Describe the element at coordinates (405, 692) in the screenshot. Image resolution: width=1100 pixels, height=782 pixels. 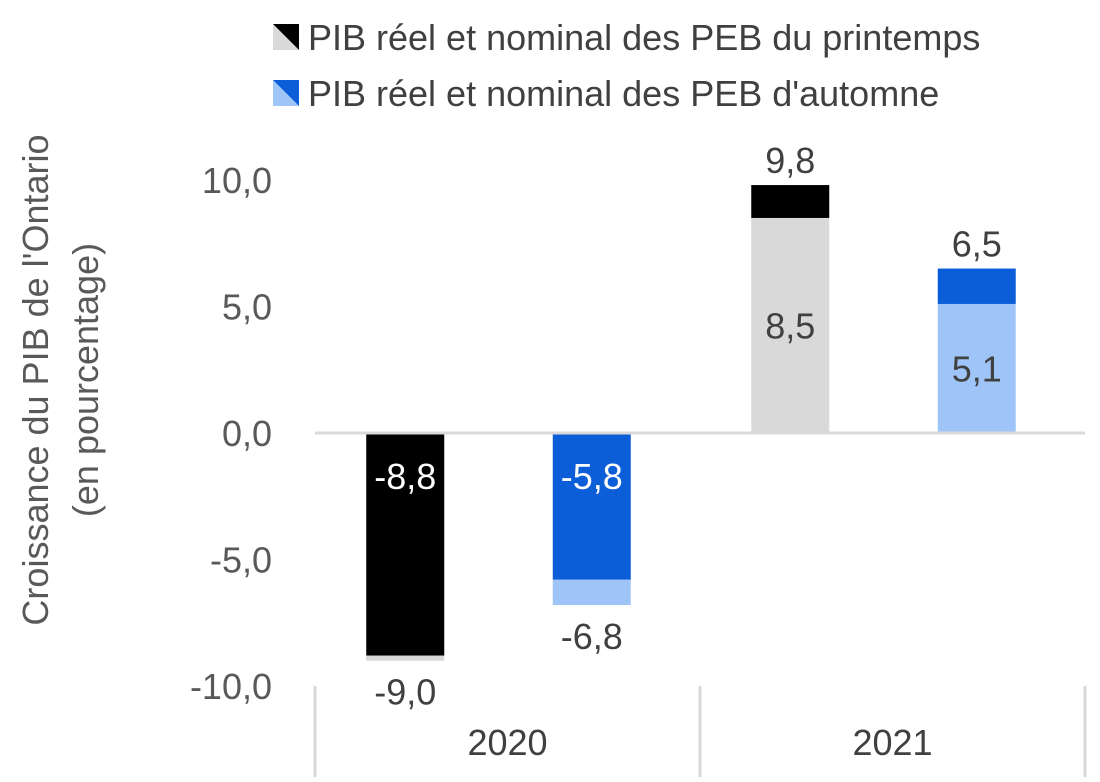
I see `data-label-nominal: -9,0` at that location.